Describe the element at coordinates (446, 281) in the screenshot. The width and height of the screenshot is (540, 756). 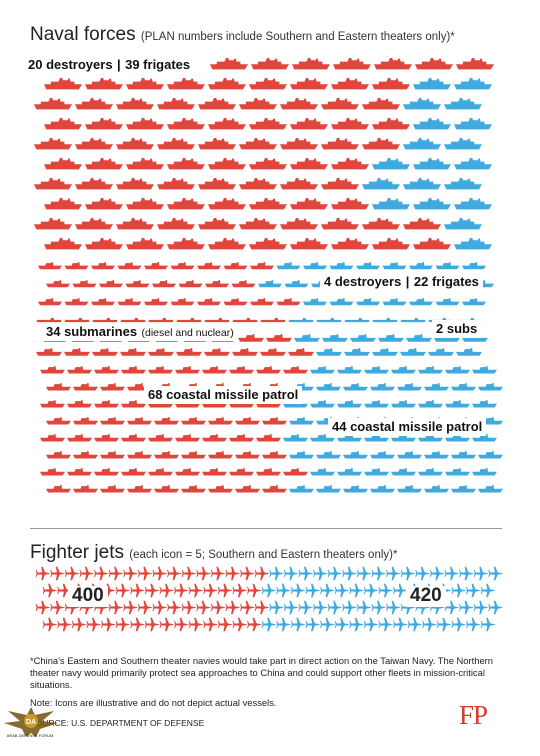
I see `taiwan-frigates-count: 22 frigates` at that location.